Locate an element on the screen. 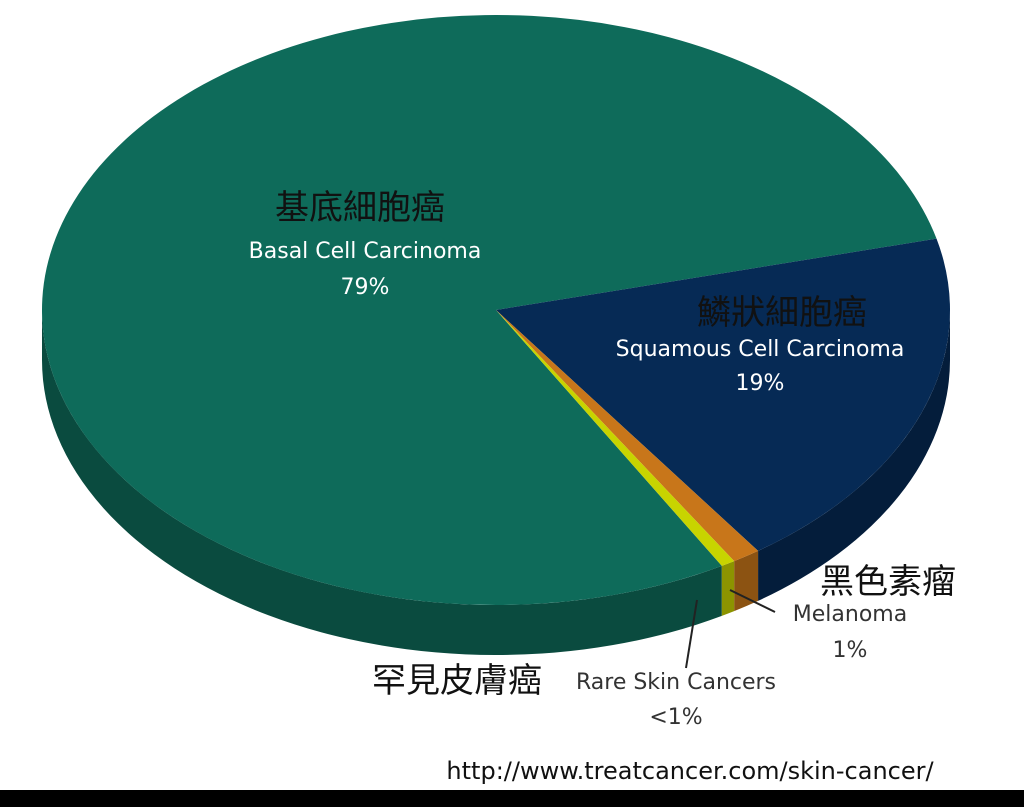 The image size is (1024, 807). bottom-bar is located at coordinates (512, 798).